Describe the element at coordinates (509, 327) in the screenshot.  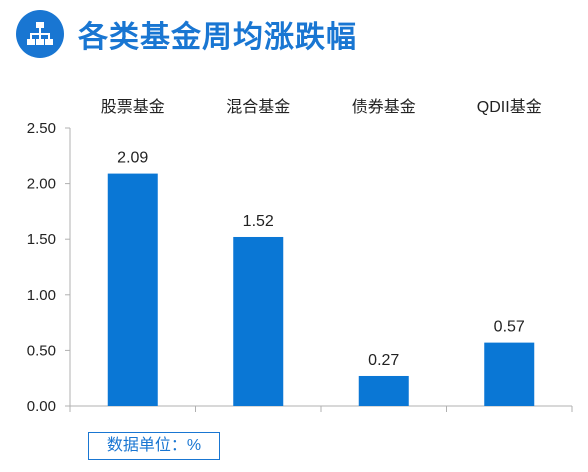
I see `data-label: 0.57` at that location.